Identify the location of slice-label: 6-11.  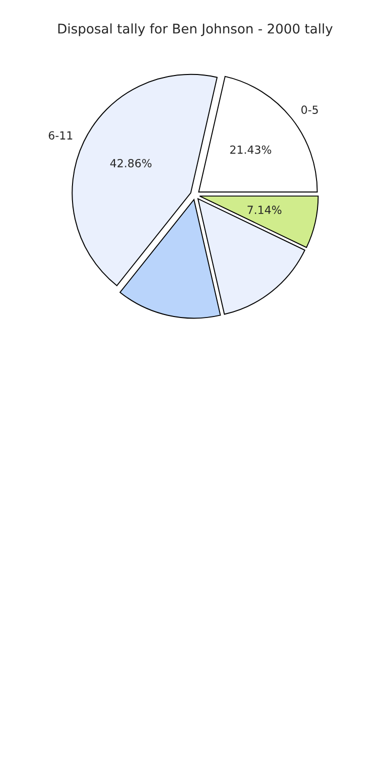
(60, 135).